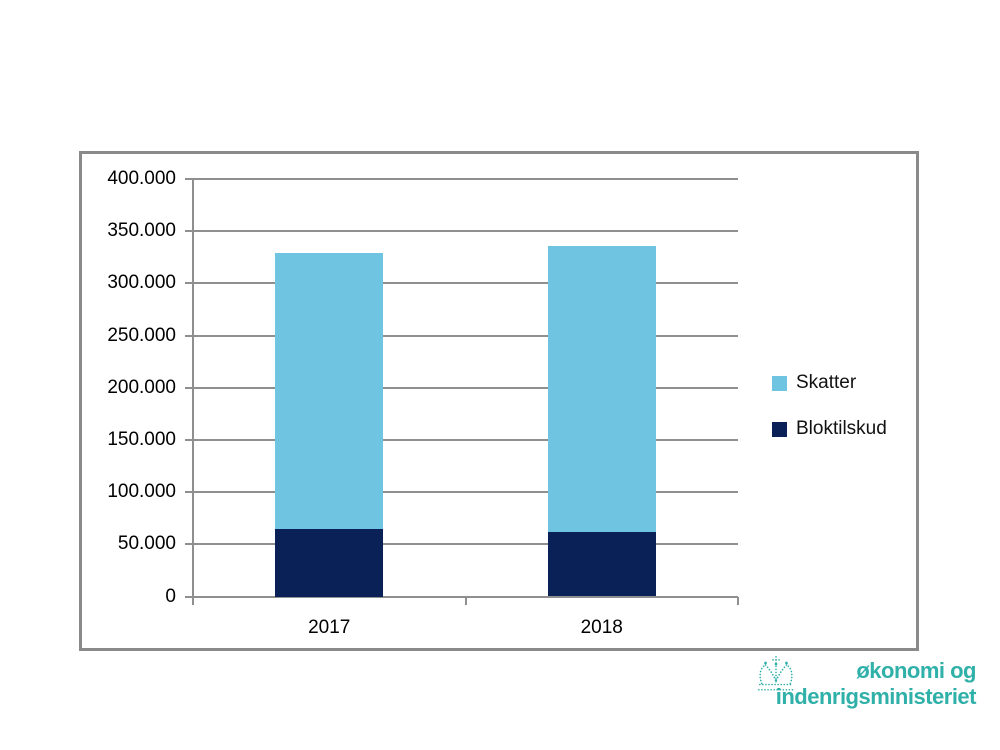  Describe the element at coordinates (141, 178) in the screenshot. I see `y-axis-label: 400.000` at that location.